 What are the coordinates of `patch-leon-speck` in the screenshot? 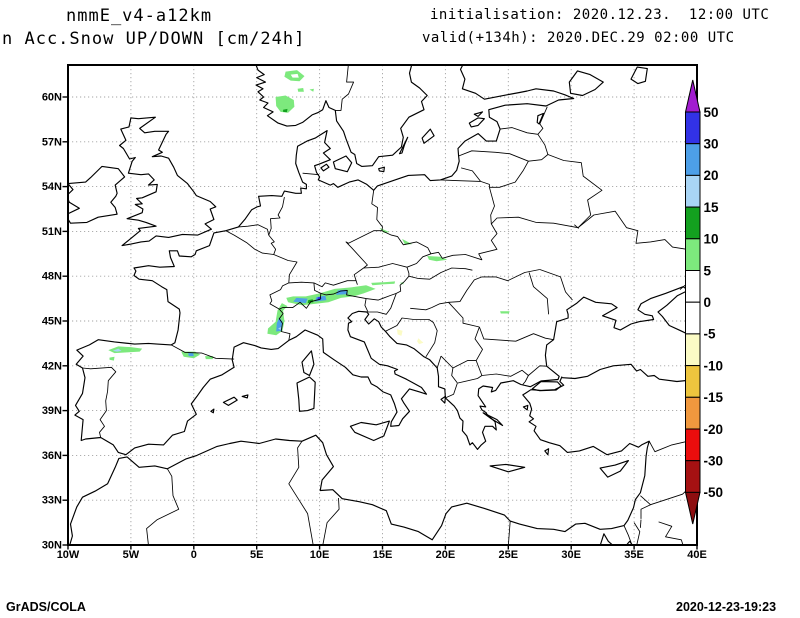 It's located at (112, 358).